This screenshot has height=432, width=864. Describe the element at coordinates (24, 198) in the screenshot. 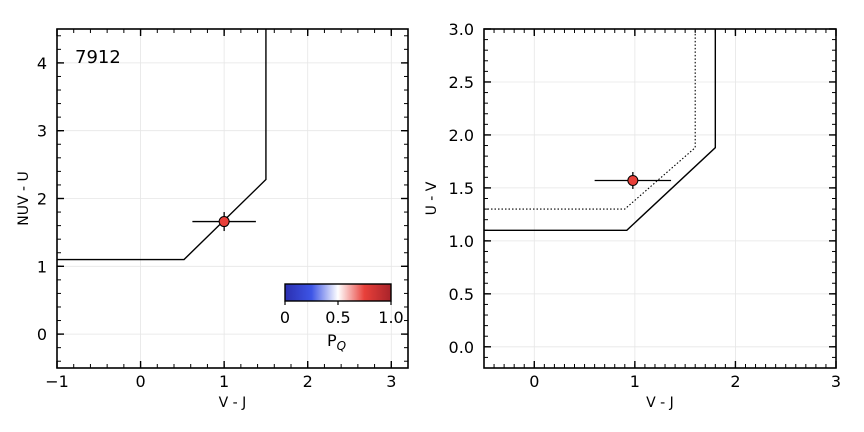

I see `panel1-y-axis-label: NUV - U` at that location.